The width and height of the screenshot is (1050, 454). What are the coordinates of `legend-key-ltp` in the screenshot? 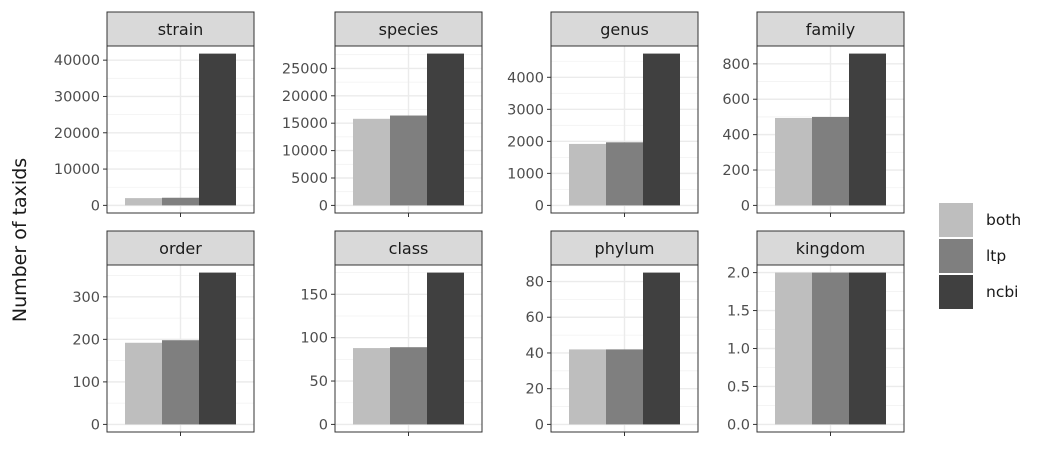 It's located at (956, 256).